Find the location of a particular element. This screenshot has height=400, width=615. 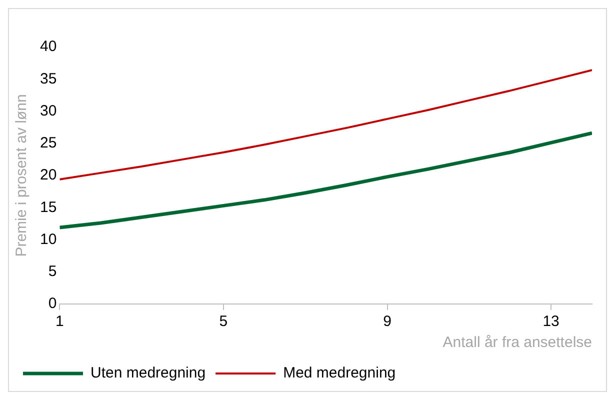

y-tick-label: 5 is located at coordinates (52, 271).